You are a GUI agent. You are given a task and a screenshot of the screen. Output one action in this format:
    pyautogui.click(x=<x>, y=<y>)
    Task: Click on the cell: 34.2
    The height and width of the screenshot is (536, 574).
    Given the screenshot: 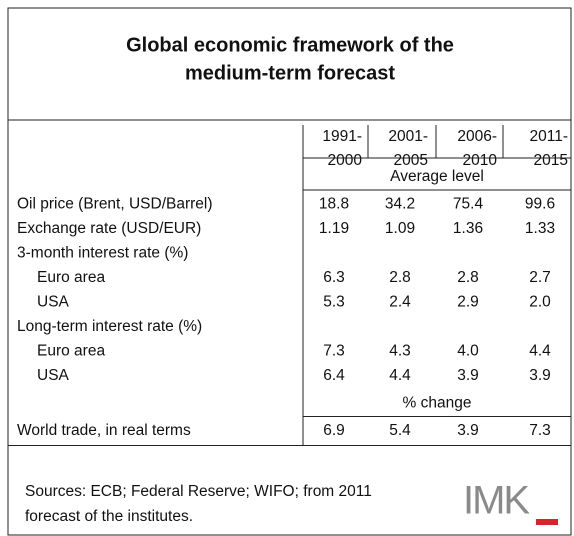 What is the action you would take?
    pyautogui.click(x=400, y=204)
    